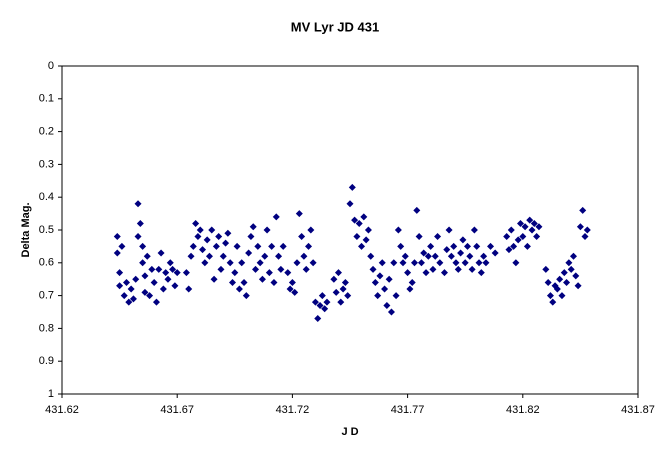 Image resolution: width=670 pixels, height=458 pixels. I want to click on y-axis-title: Delta Mag., so click(26, 229).